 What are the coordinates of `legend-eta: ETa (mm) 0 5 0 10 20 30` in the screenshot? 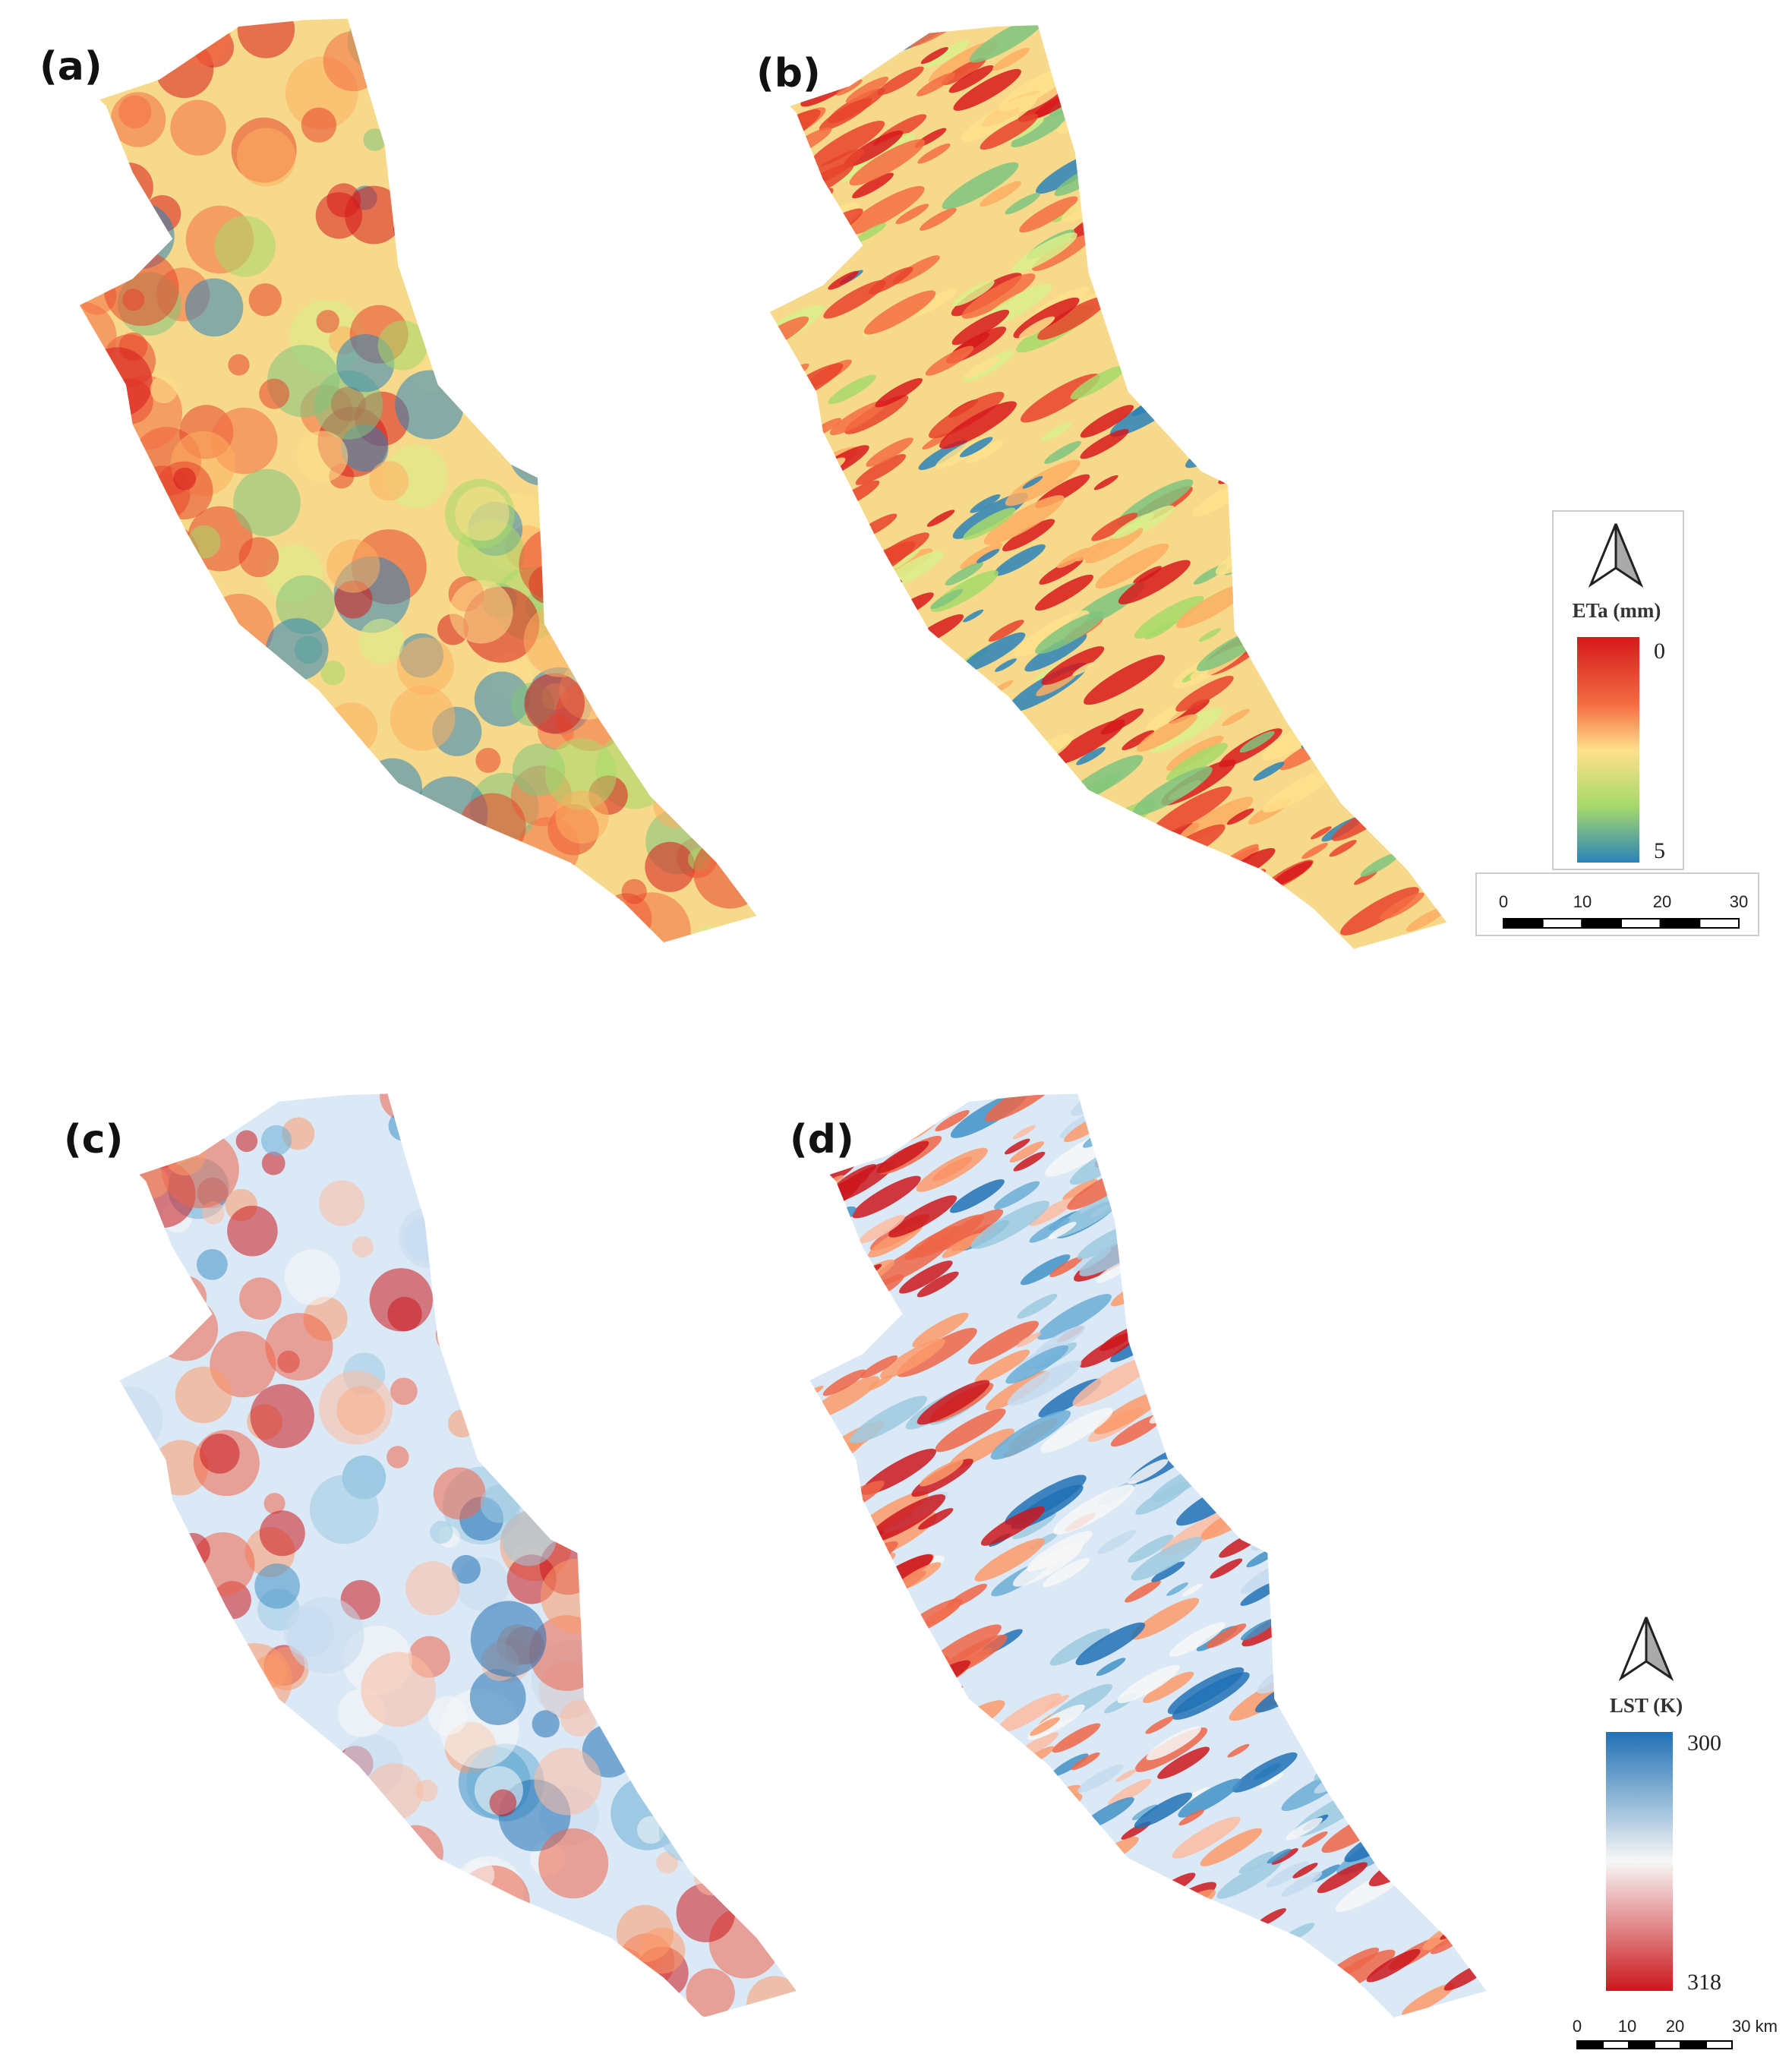 It's located at (1617, 723).